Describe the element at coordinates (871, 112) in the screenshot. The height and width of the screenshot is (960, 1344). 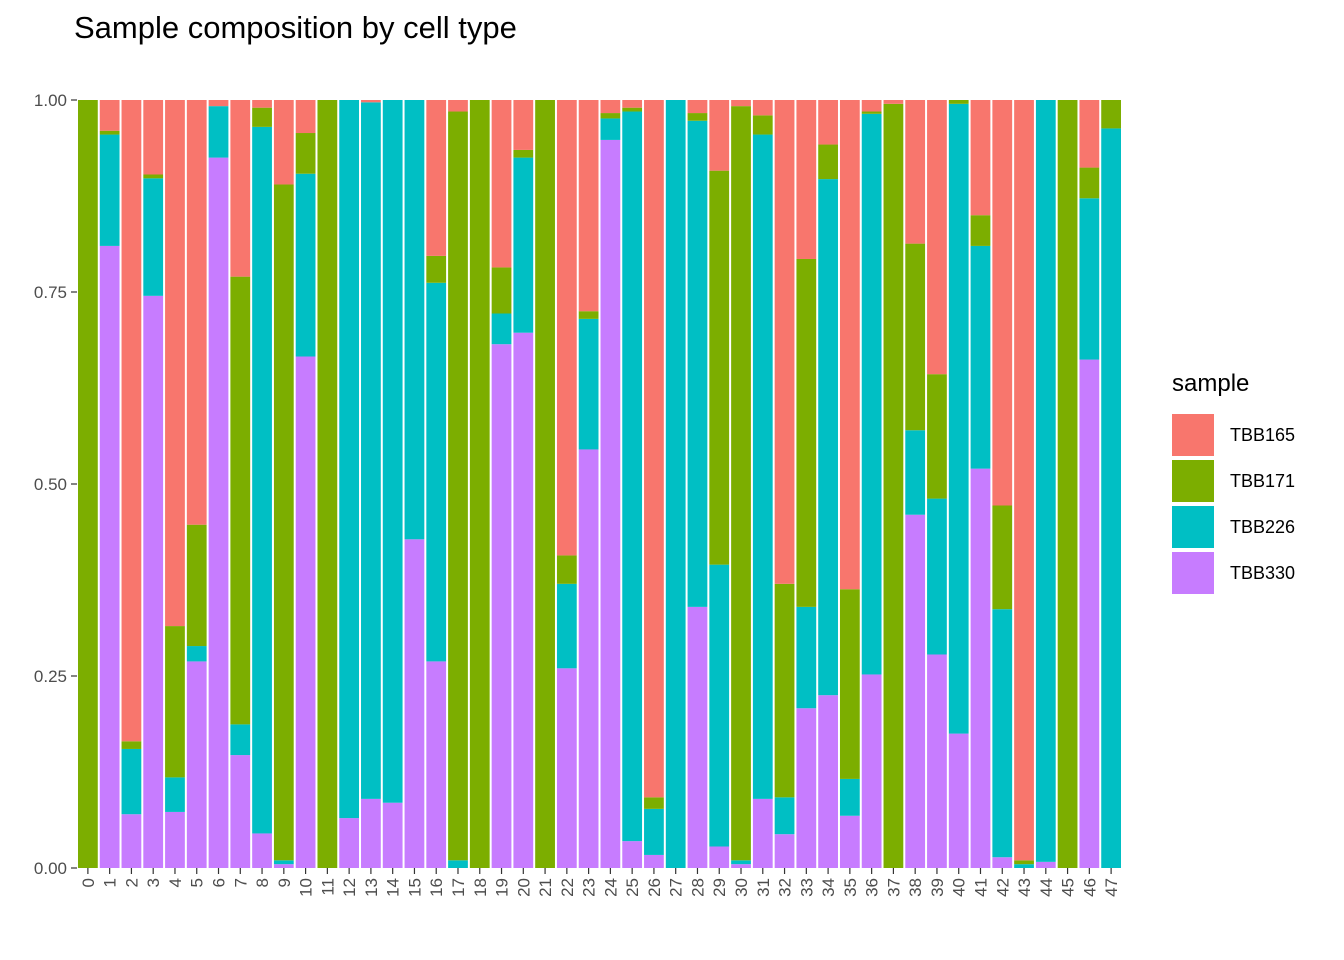
I see `bar-36-TBB171` at that location.